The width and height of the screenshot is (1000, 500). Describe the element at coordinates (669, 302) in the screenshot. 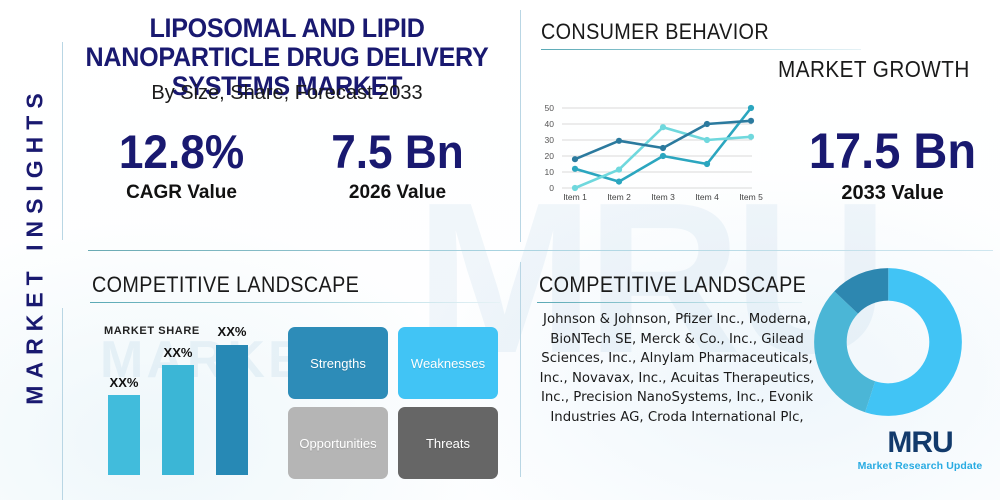

I see `competitive-landscape-right-underline` at that location.